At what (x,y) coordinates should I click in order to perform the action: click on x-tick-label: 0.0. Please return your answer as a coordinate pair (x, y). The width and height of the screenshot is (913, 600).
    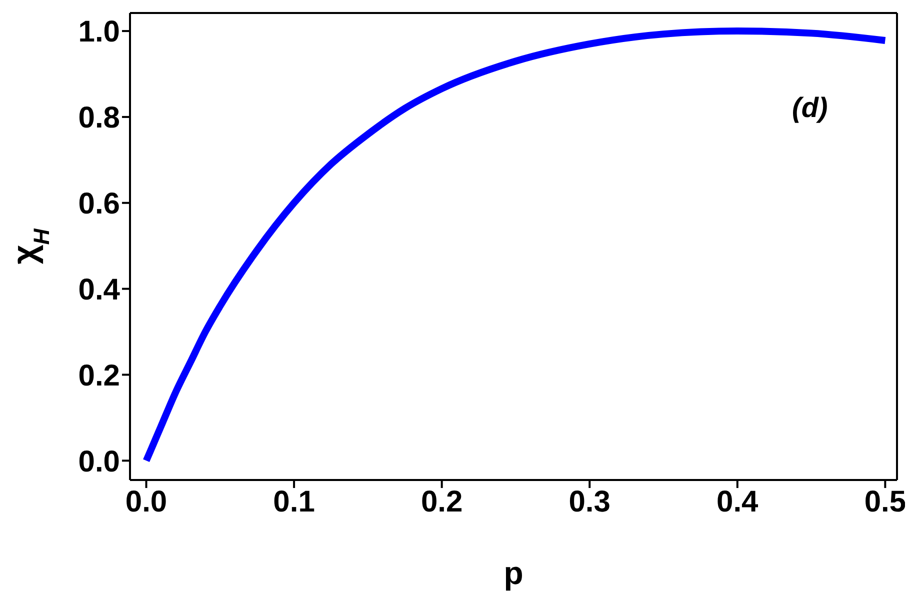
    Looking at the image, I should click on (146, 501).